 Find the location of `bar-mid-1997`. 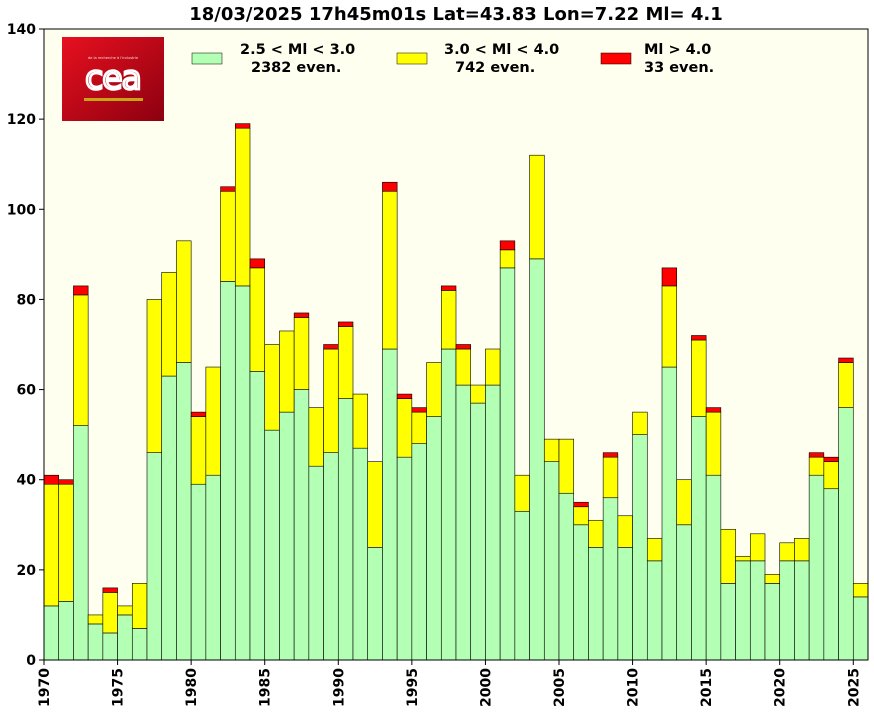

bar-mid-1997 is located at coordinates (448, 320).